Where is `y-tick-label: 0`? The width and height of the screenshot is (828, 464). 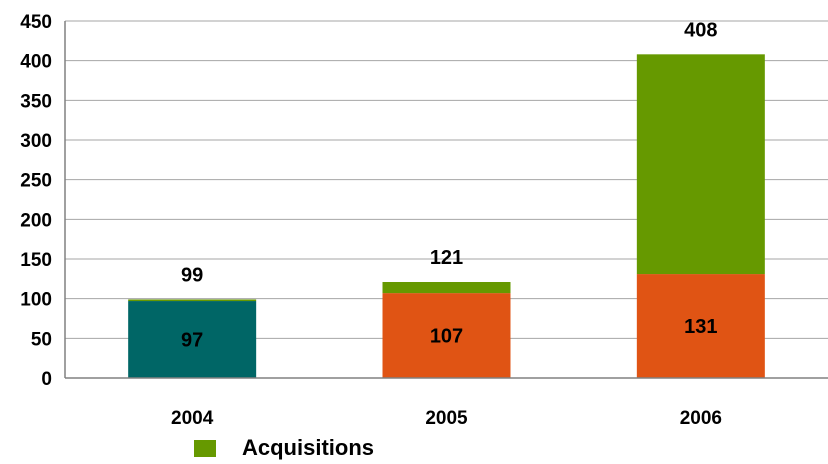 y-tick-label: 0 is located at coordinates (46, 379).